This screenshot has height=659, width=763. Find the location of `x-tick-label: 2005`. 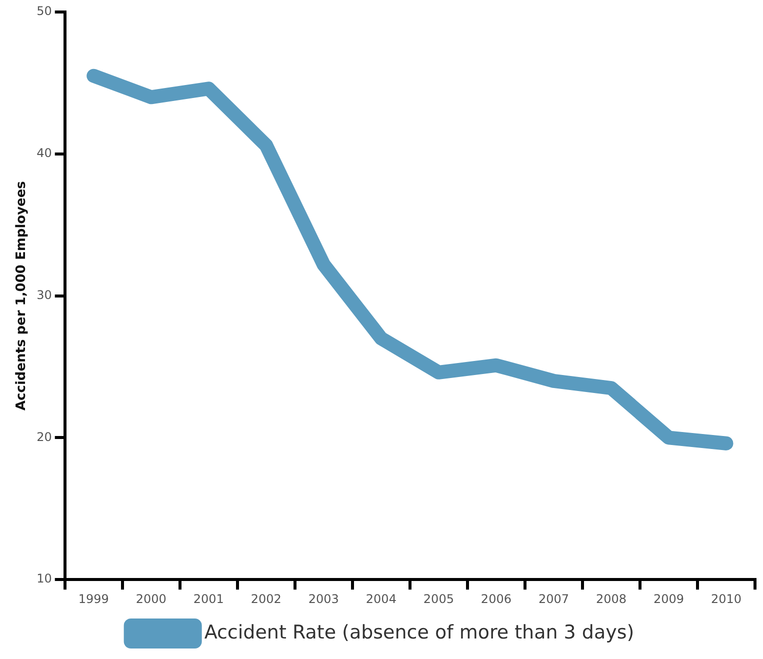

x-tick-label: 2005 is located at coordinates (438, 599).